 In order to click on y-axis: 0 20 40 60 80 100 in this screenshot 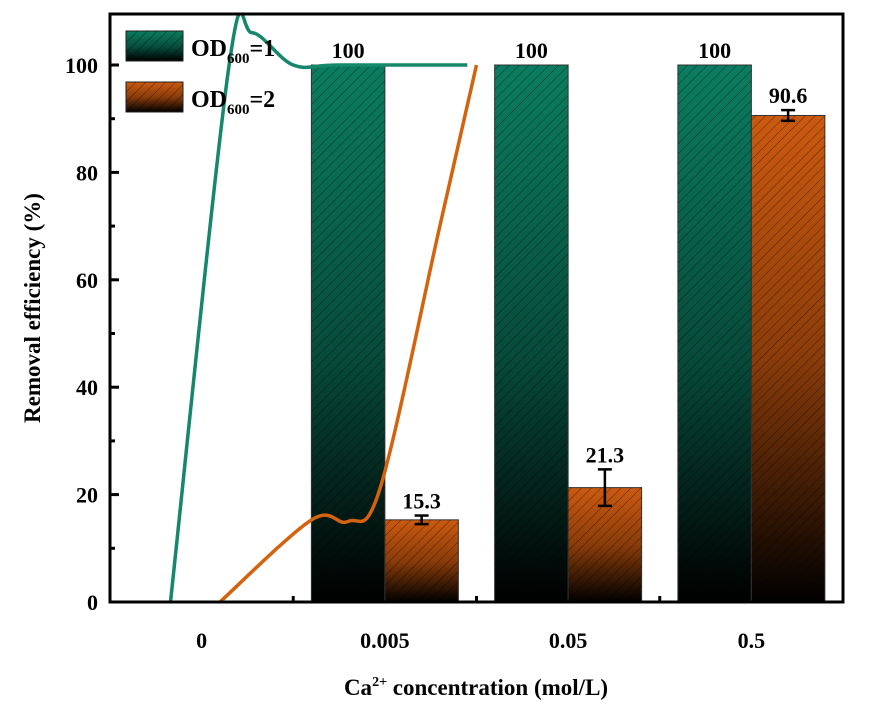, I will do `click(92, 334)`.